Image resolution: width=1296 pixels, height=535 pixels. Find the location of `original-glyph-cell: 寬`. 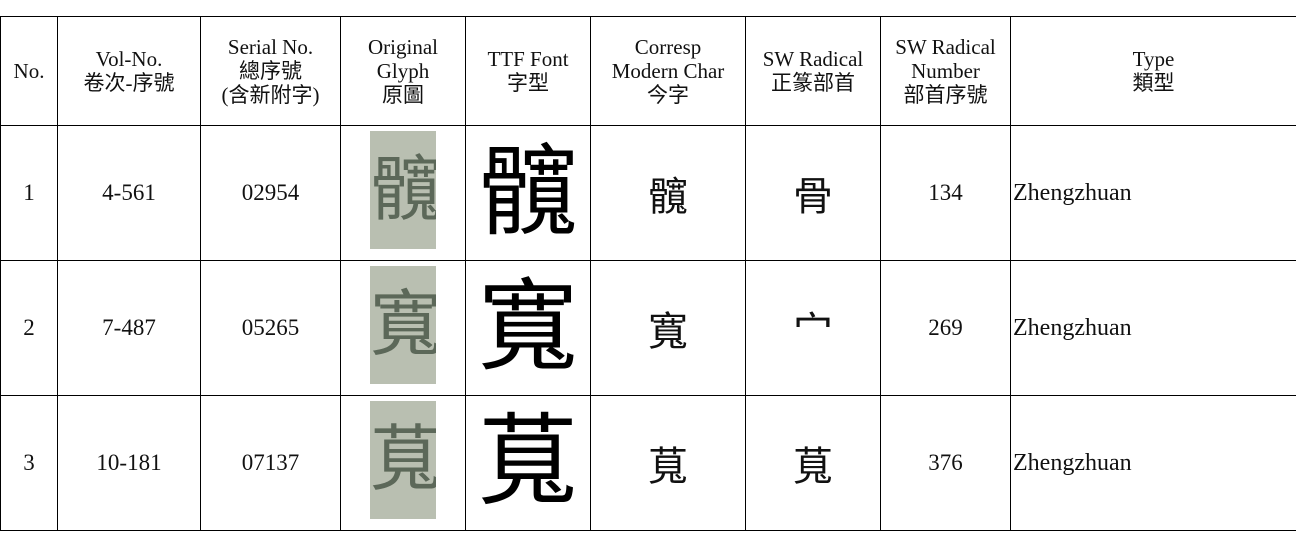

original-glyph-cell: 寬 is located at coordinates (403, 328).